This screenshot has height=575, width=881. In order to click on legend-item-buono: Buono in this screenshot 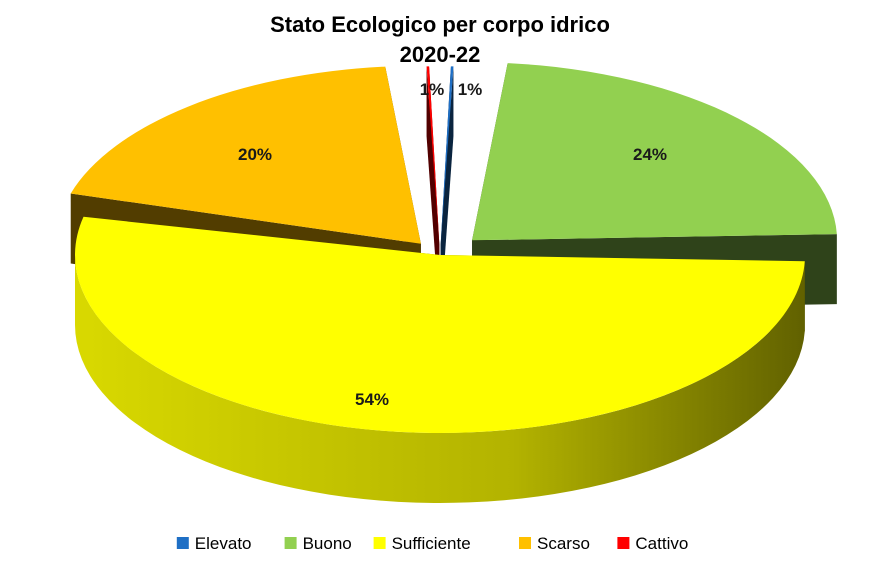, I will do `click(318, 543)`.